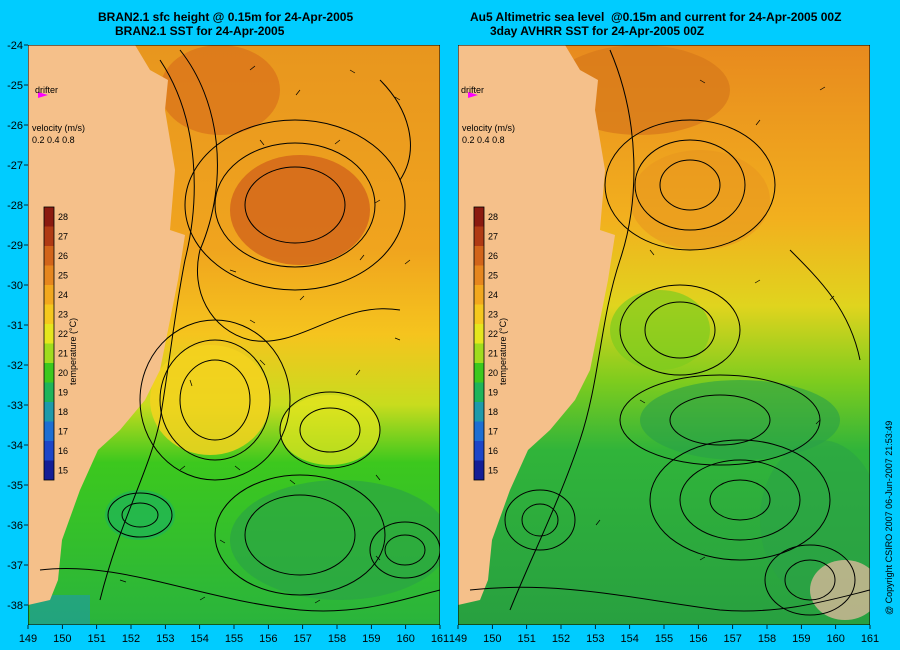  Describe the element at coordinates (15, 486) in the screenshot. I see `y-tick-label: -35` at that location.